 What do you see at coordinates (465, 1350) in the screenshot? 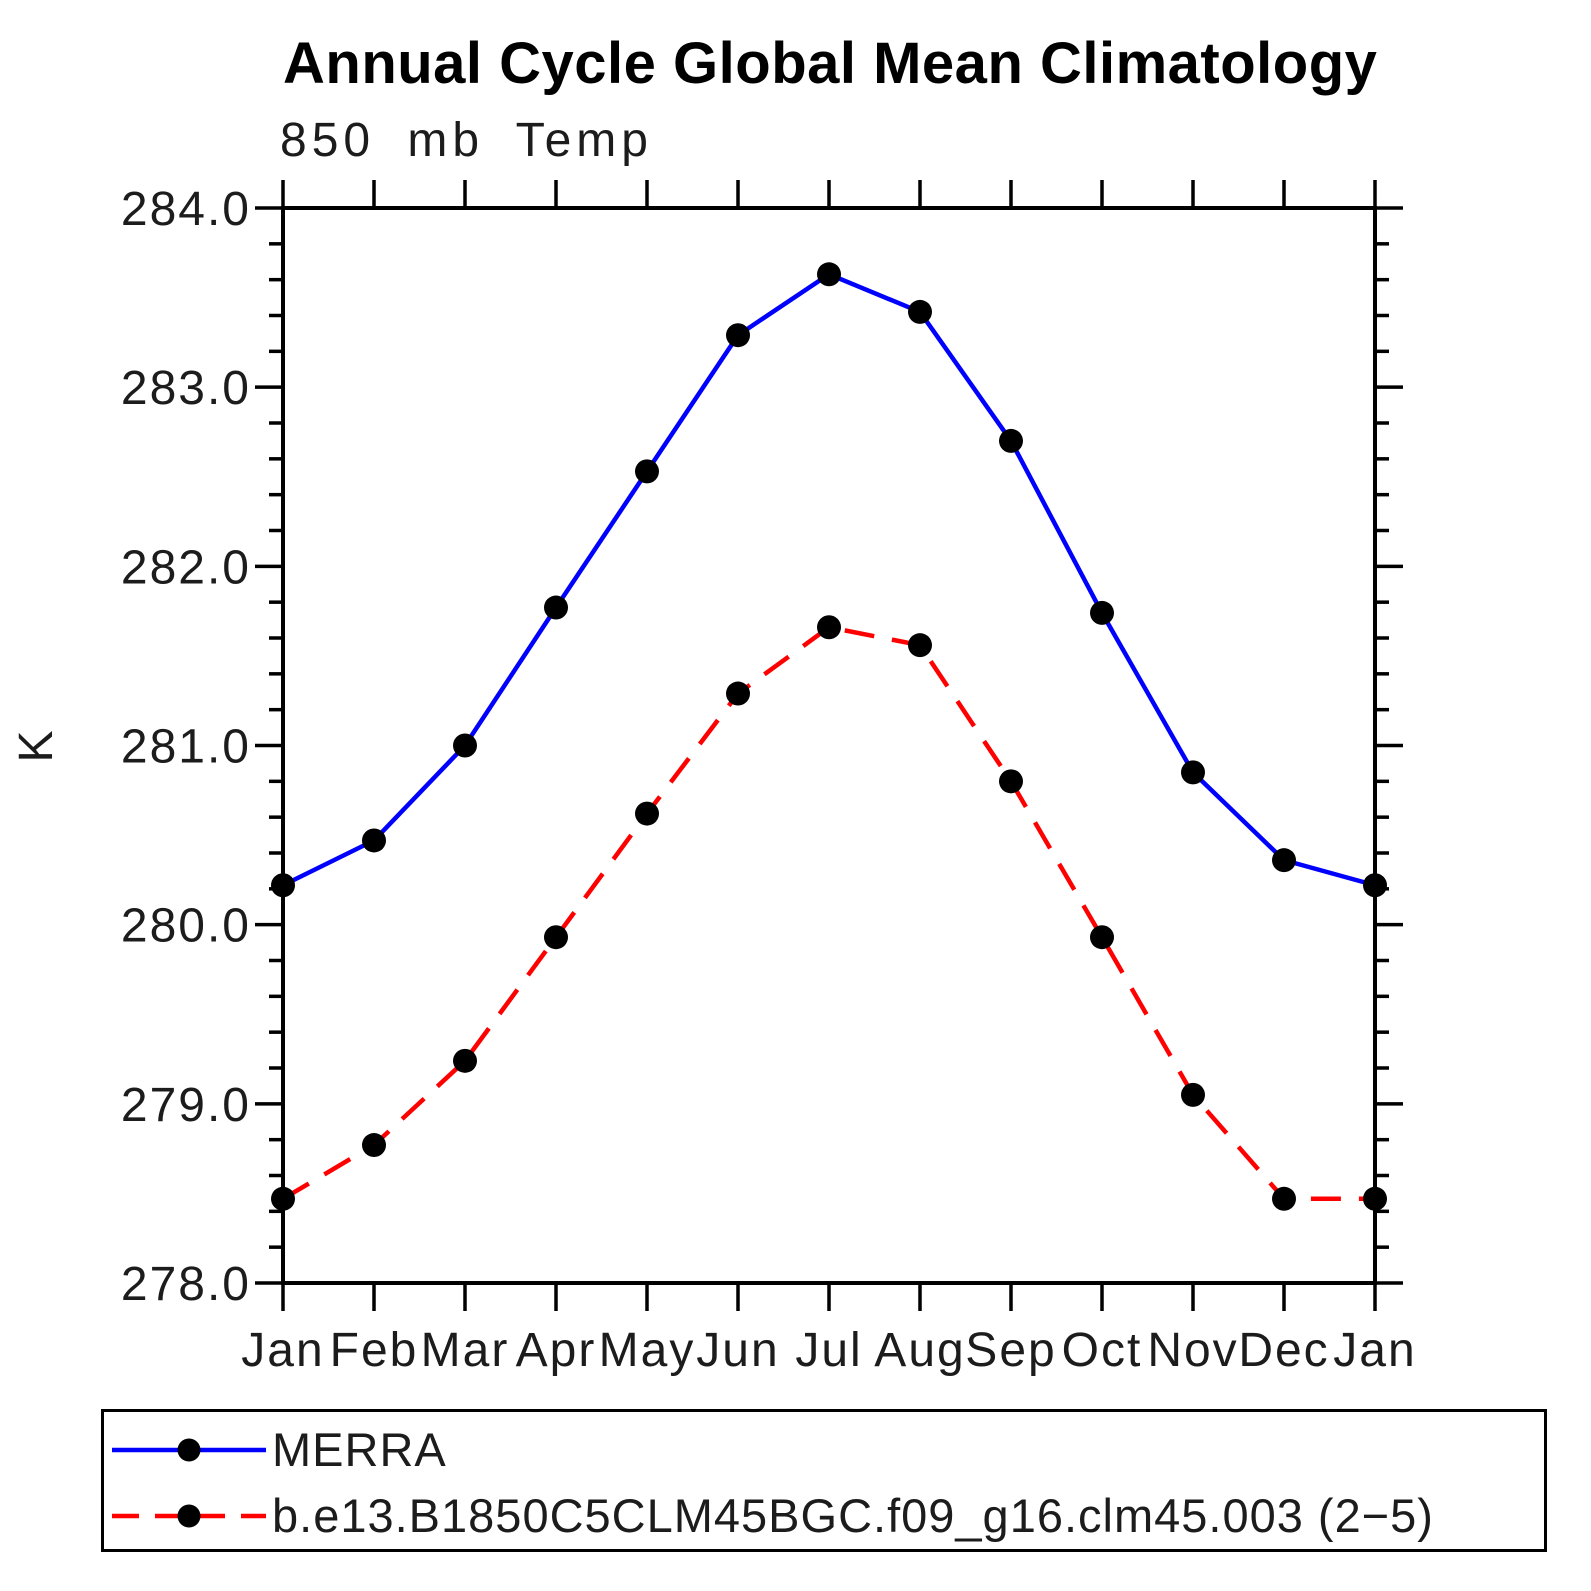
I see `x-tick-label: Mar` at bounding box center [465, 1350].